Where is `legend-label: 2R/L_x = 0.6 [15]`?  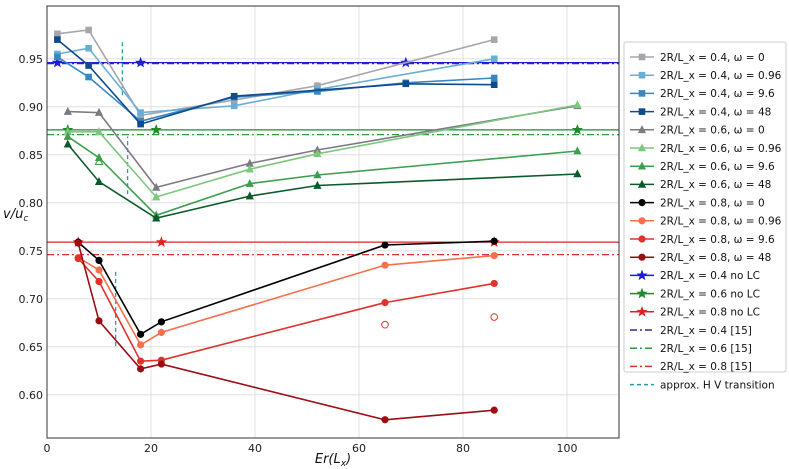
legend-label: 2R/L_x = 0.6 [15] is located at coordinates (706, 349).